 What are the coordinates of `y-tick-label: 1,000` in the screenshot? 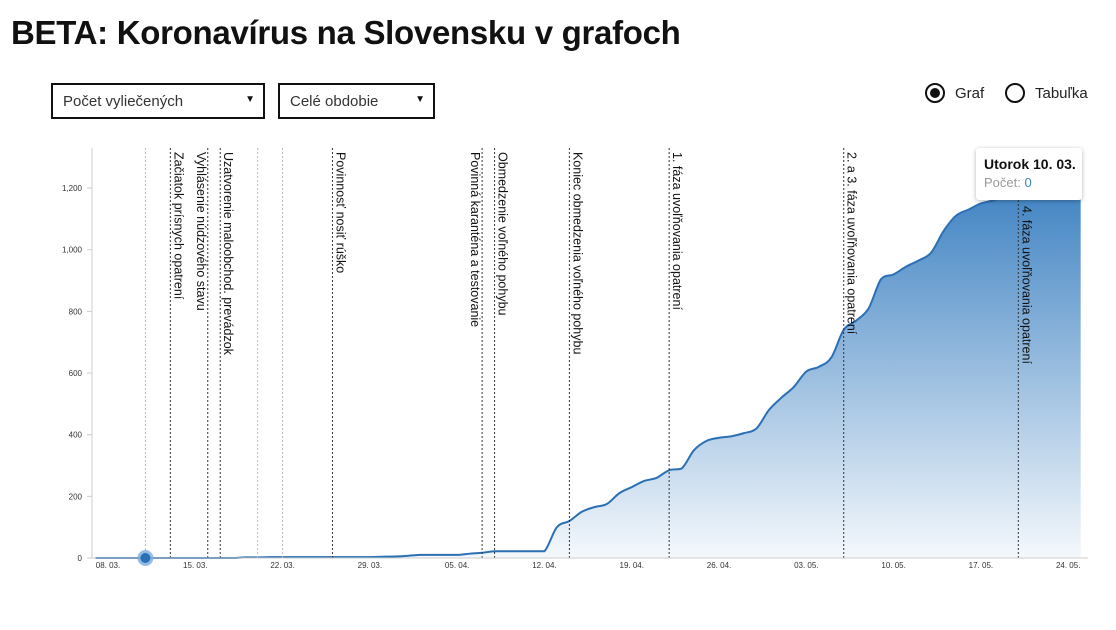 It's located at (72, 250).